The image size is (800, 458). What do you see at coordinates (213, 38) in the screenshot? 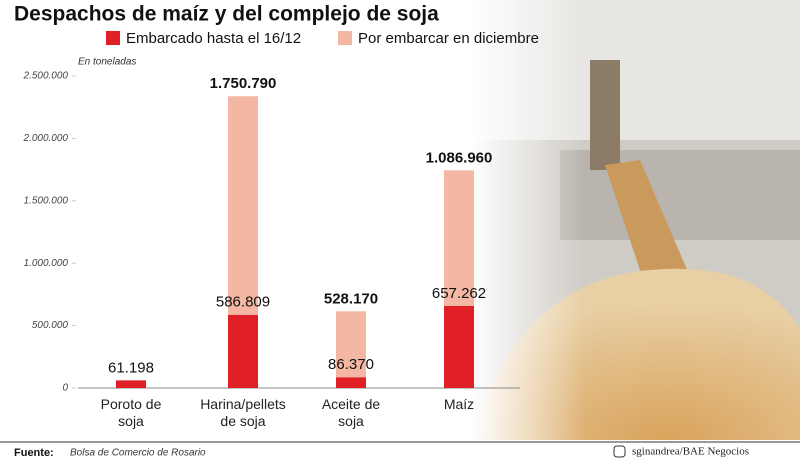
I see `legend-label: Embarcado hasta el 16/12` at bounding box center [213, 38].